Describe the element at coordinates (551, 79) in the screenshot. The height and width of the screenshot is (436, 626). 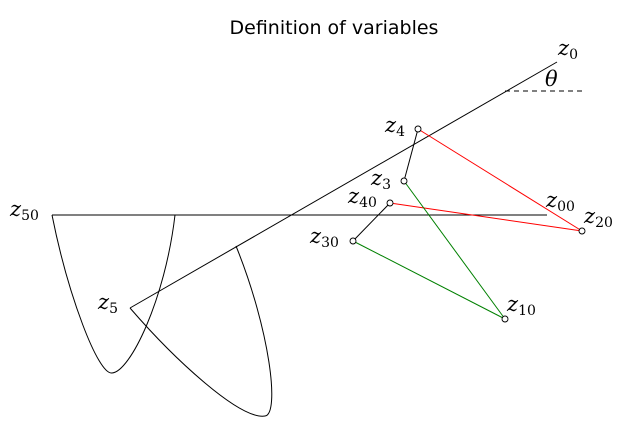
I see `label-theta: θ` at that location.